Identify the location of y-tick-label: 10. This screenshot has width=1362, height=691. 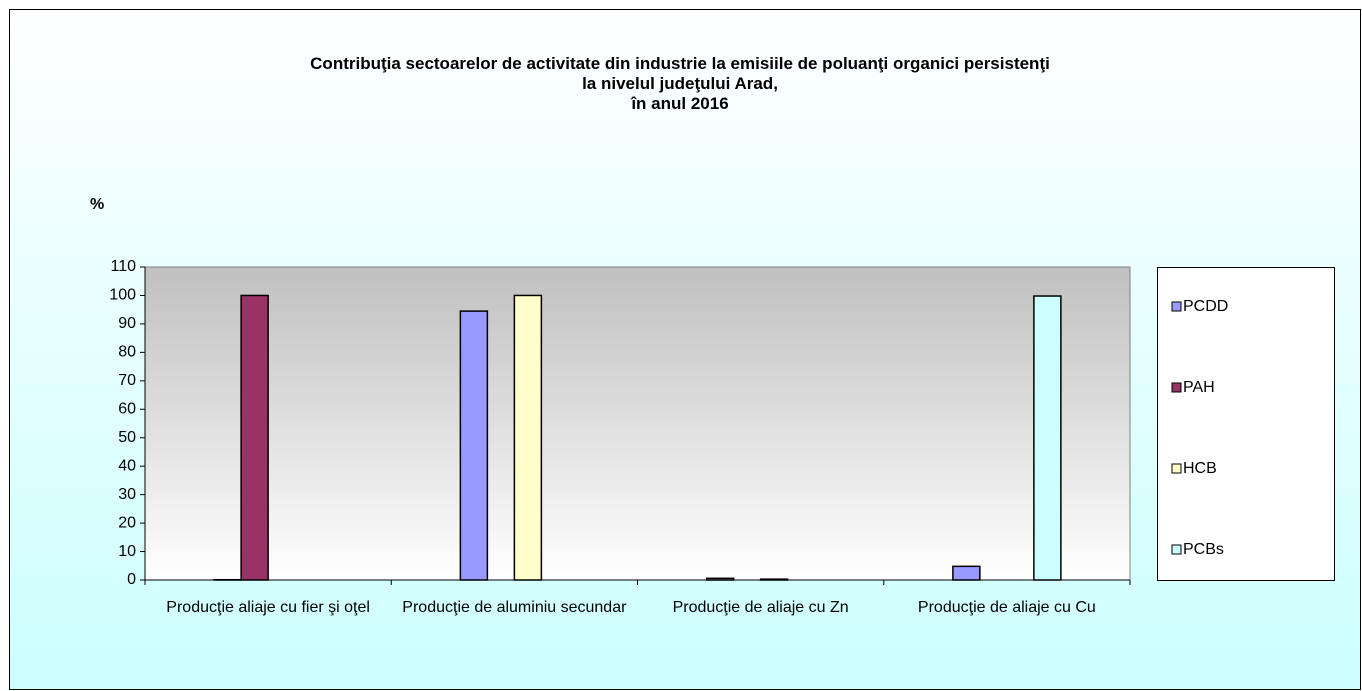
(127, 551).